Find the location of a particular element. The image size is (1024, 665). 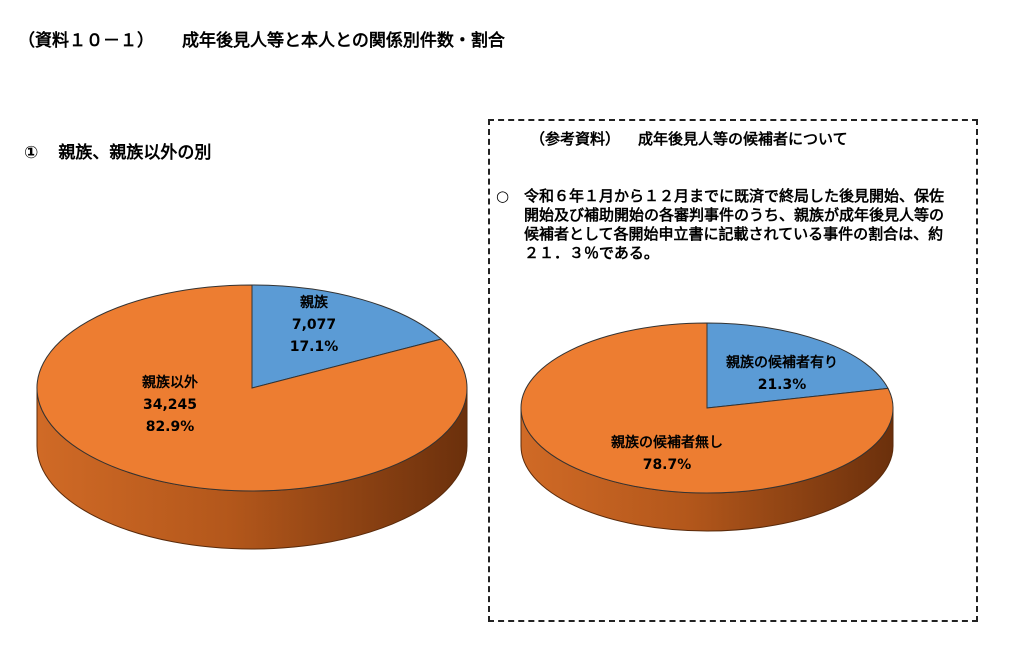

pie-chart-2: 親族の候補者有り 21.3% 親族の候補者無し 78.7% is located at coordinates (707, 427).